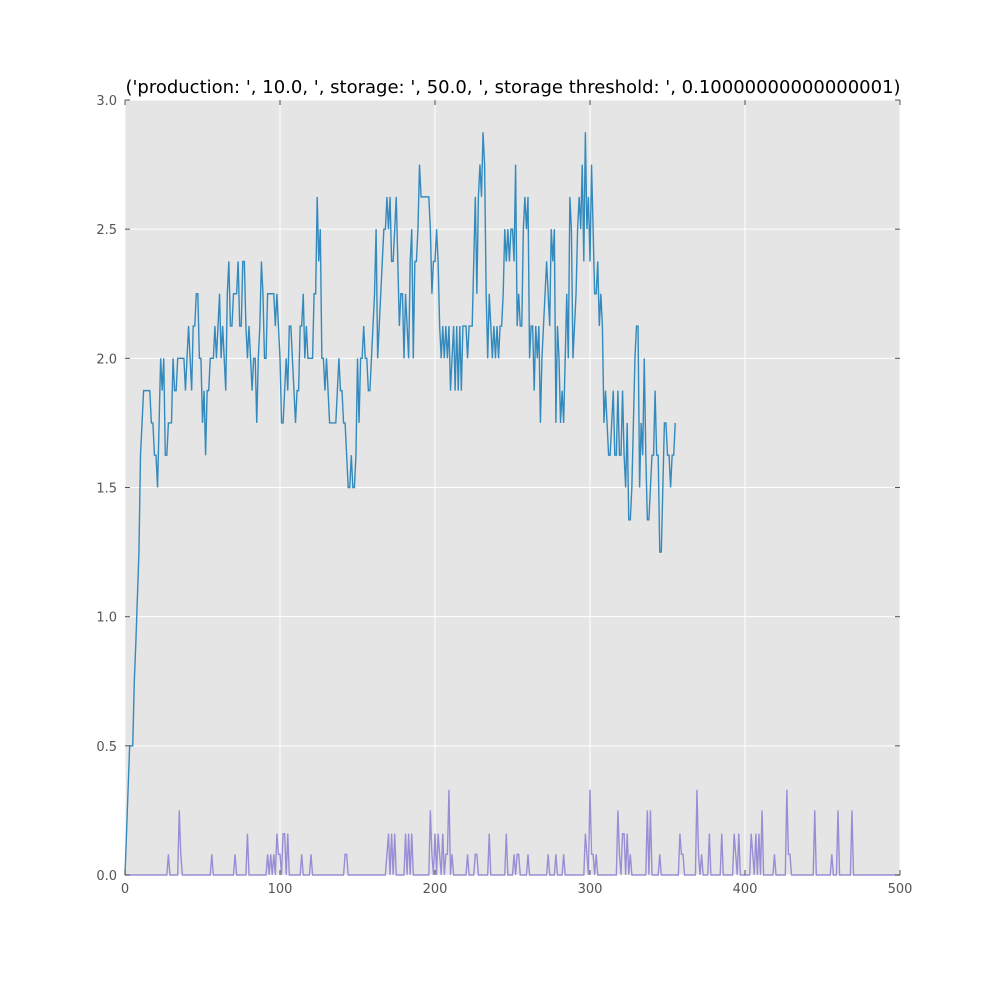 The image size is (1000, 1000). Describe the element at coordinates (745, 889) in the screenshot. I see `x-tick-label: 400` at that location.